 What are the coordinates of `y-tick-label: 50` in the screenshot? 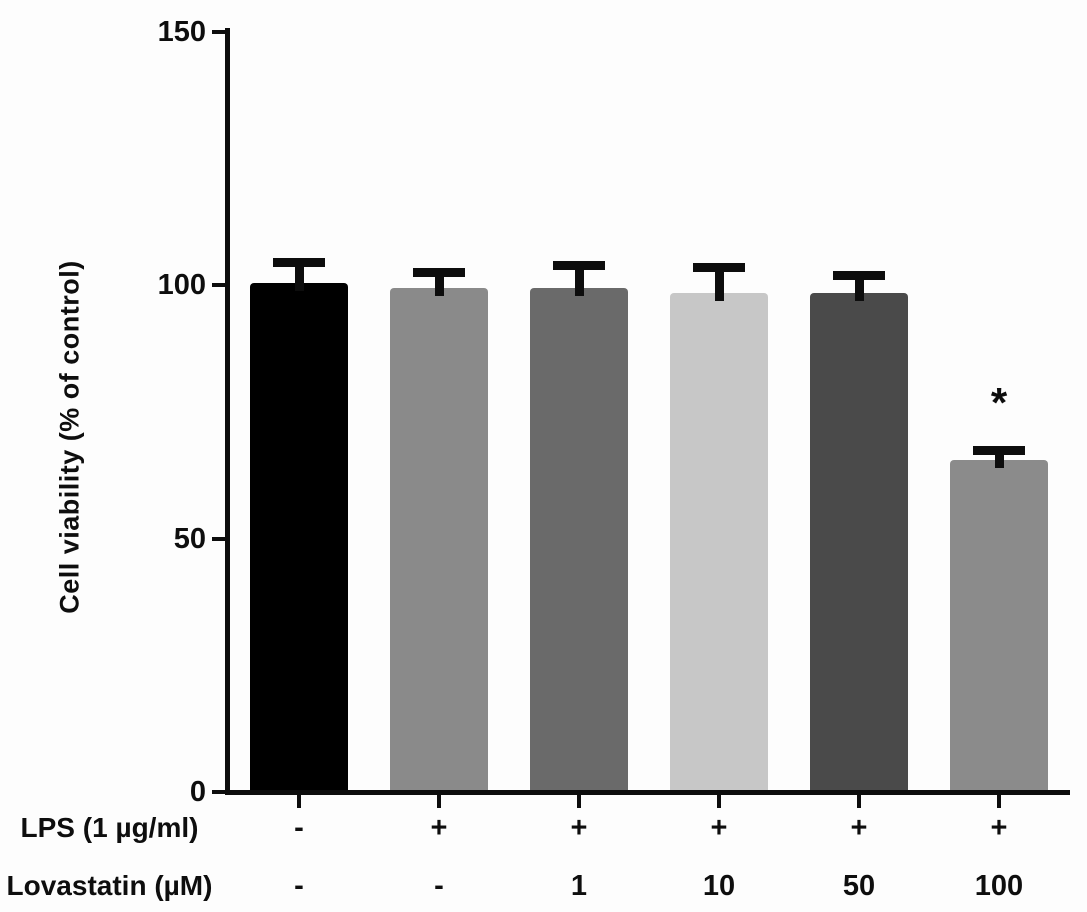 It's located at (189, 538).